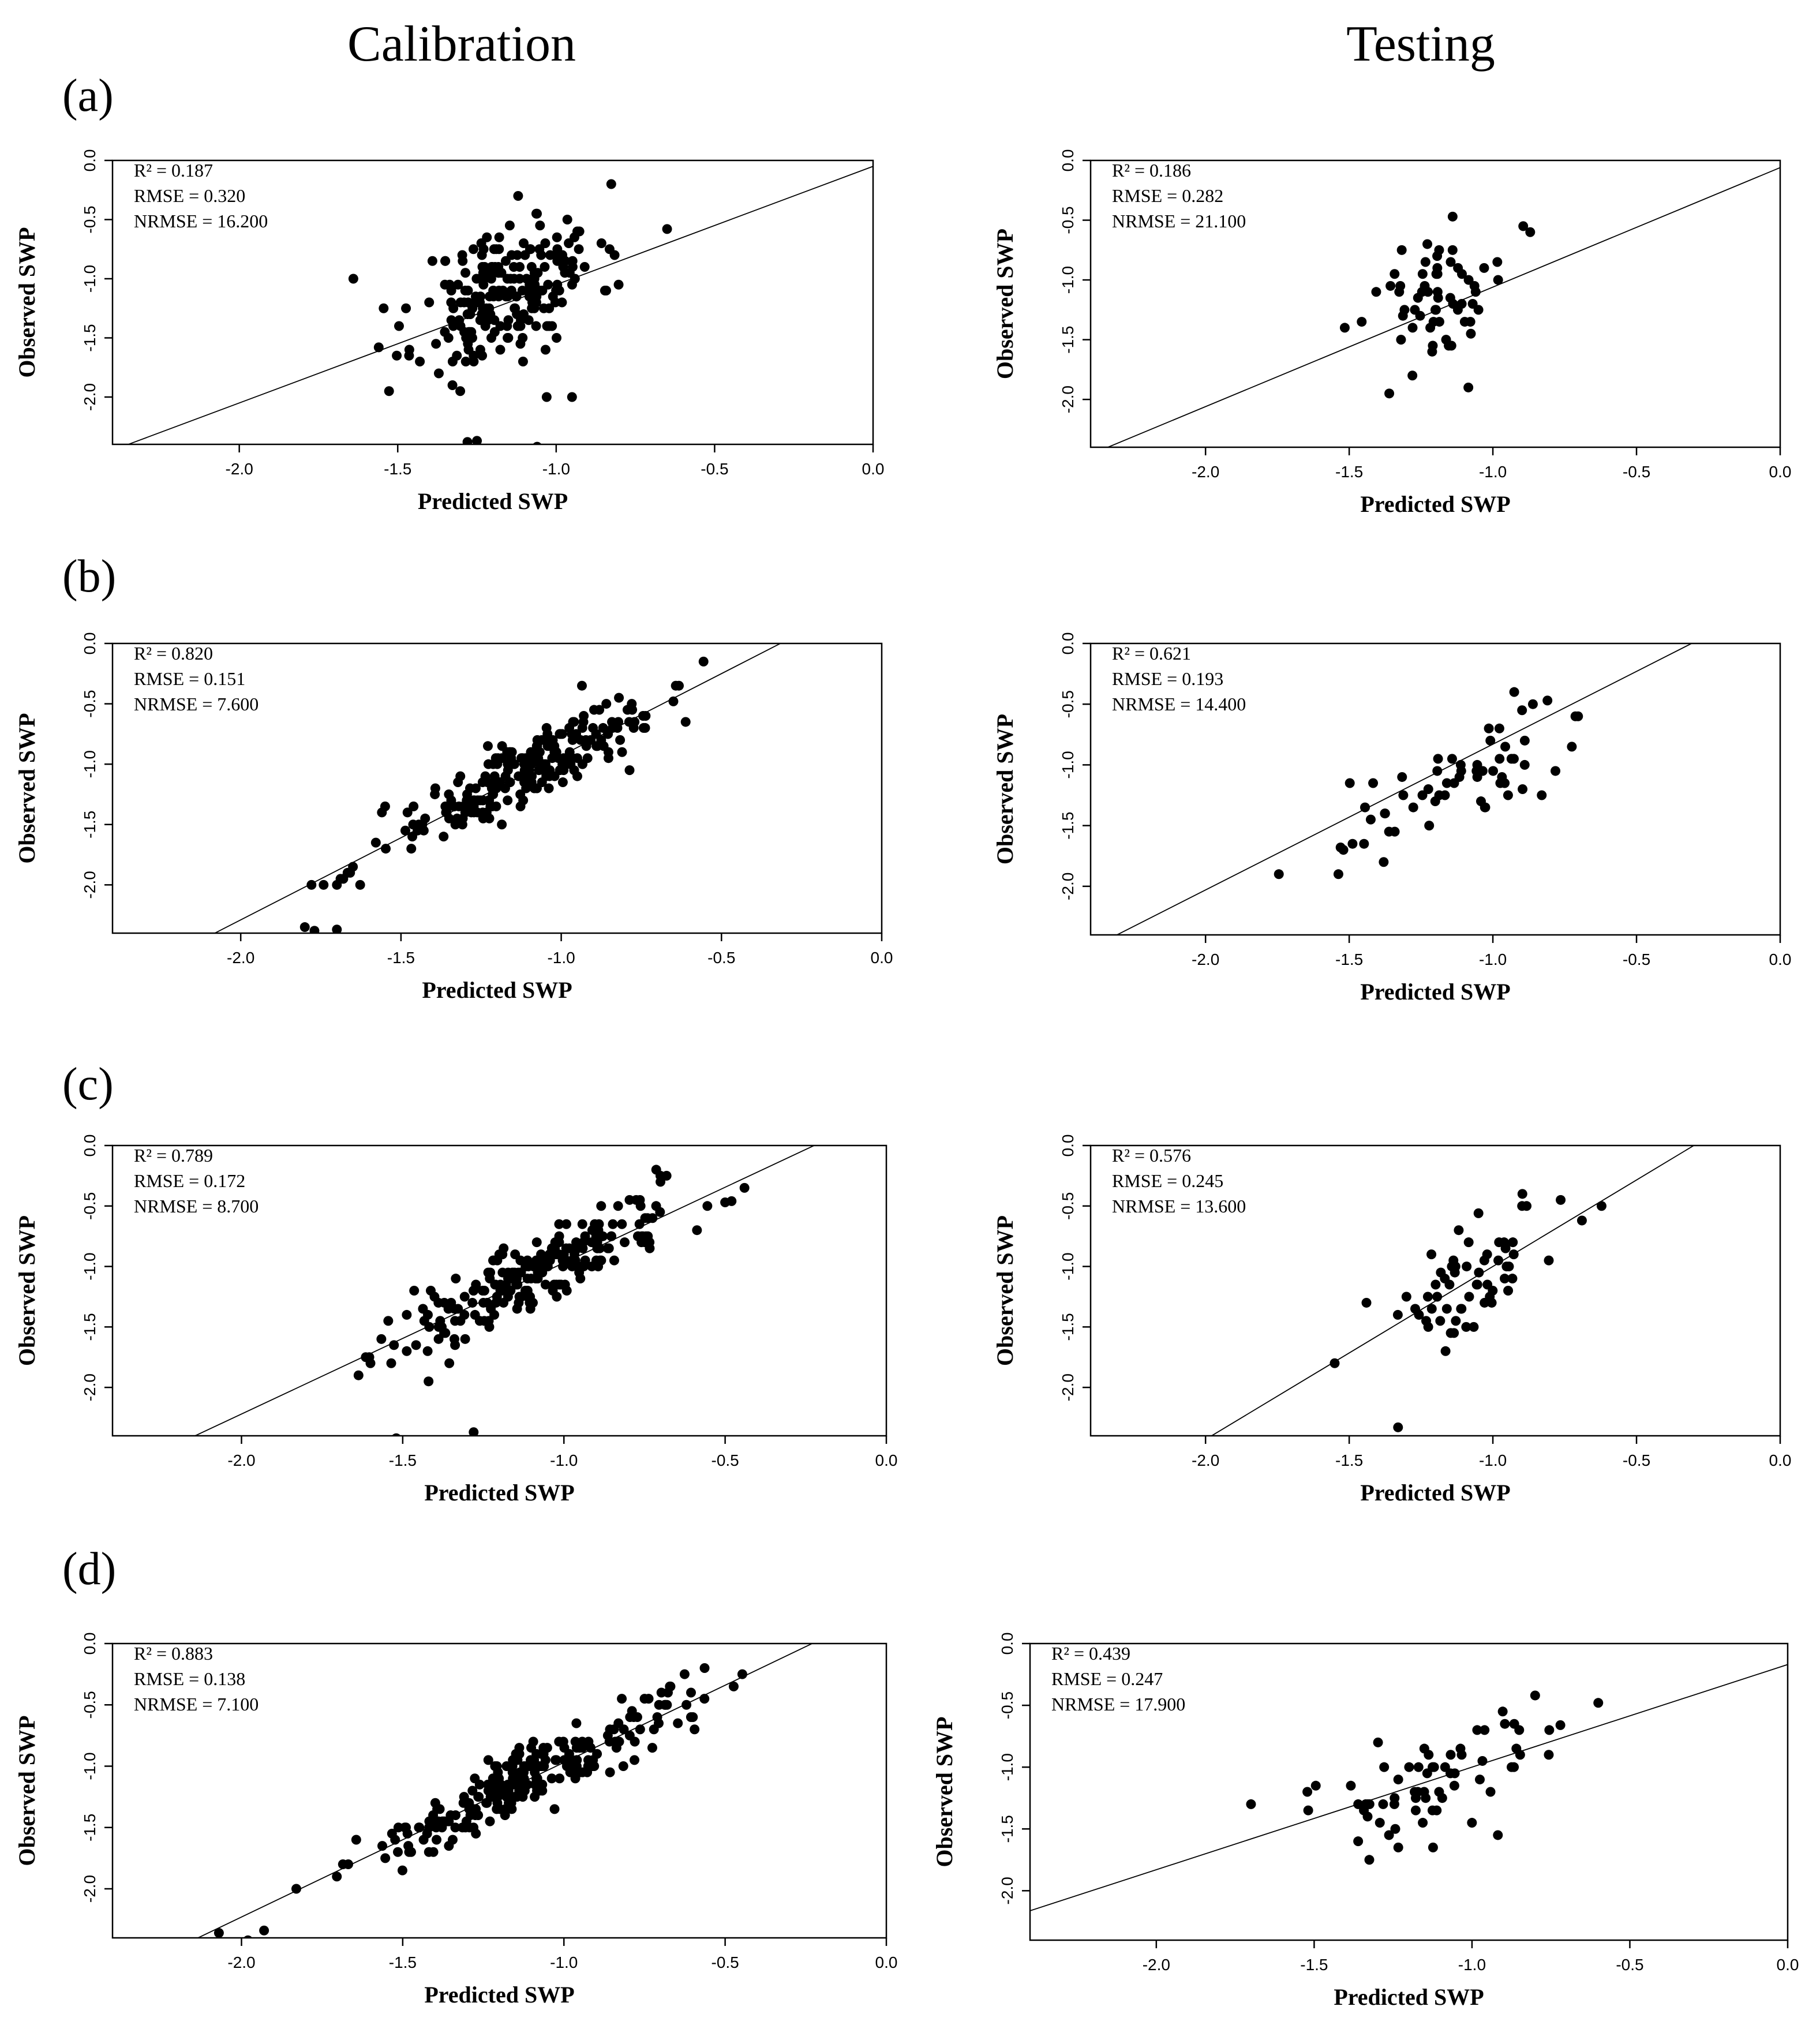  Describe the element at coordinates (1007, 1705) in the screenshot. I see `y-tick-label: -0.5` at that location.